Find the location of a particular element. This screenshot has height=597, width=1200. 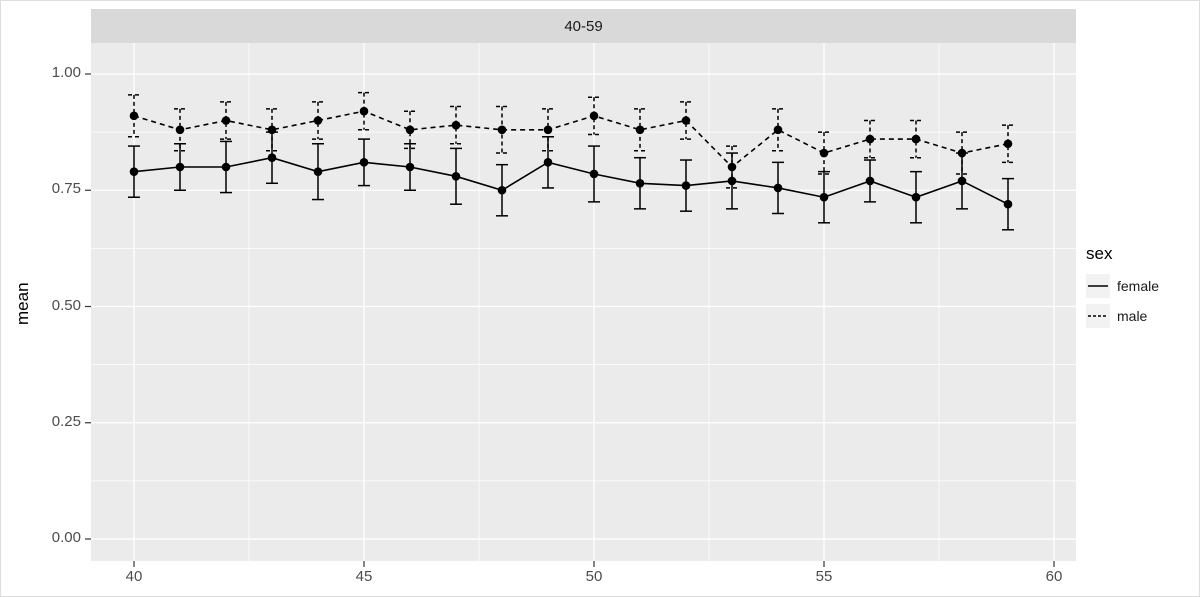

y-axis-tick-label: 0.00 is located at coordinates (66, 537).